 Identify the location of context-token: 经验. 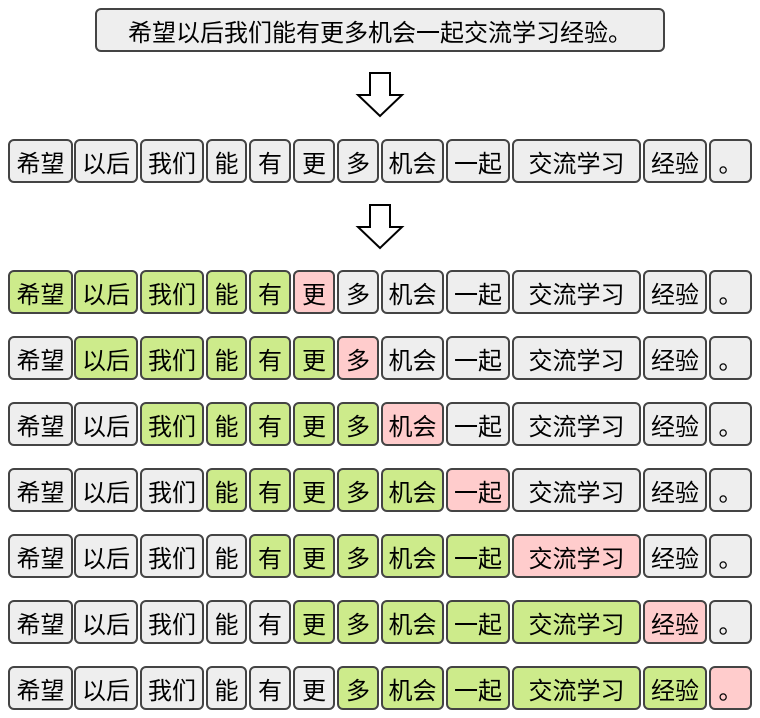
(675, 688).